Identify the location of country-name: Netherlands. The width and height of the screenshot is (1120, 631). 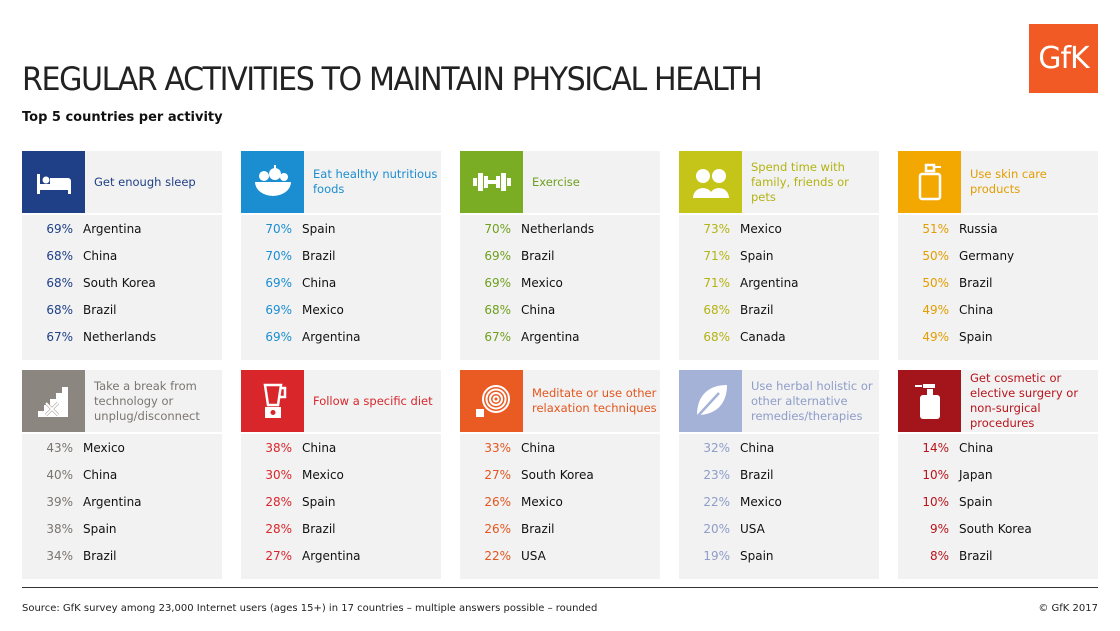
(120, 336).